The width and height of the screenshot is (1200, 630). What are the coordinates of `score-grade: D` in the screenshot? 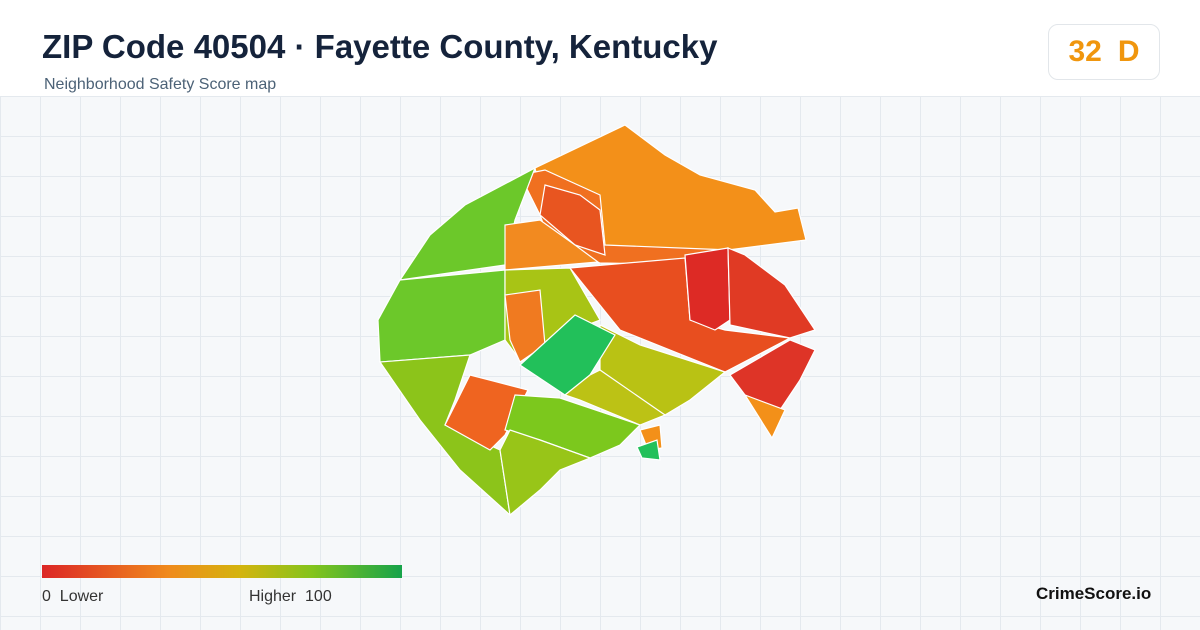 It's located at (1128, 51).